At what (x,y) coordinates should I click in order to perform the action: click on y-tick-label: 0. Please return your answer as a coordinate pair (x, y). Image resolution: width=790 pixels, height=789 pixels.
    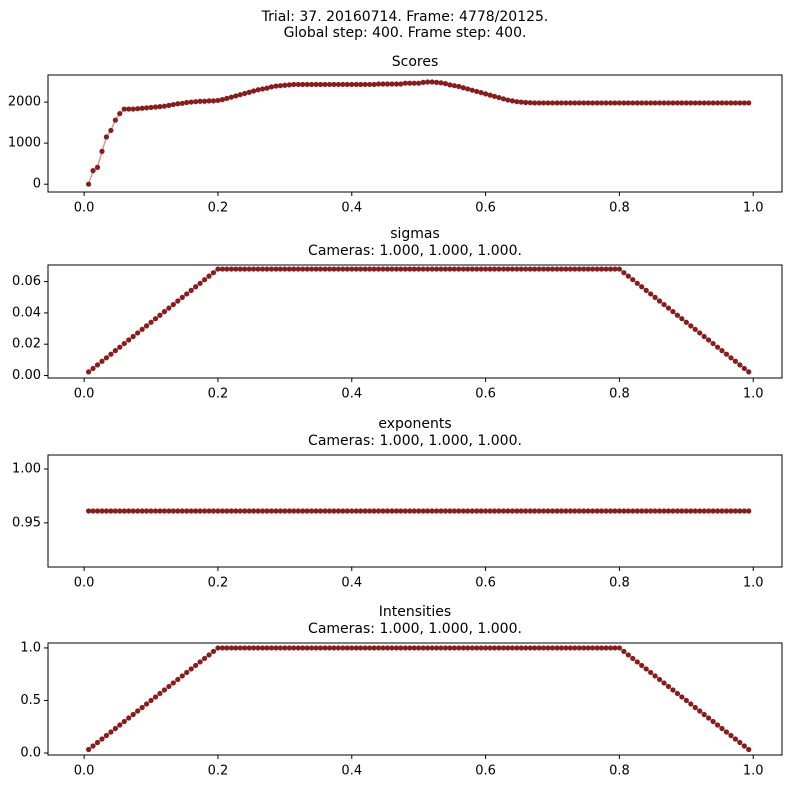
    Looking at the image, I should click on (37, 184).